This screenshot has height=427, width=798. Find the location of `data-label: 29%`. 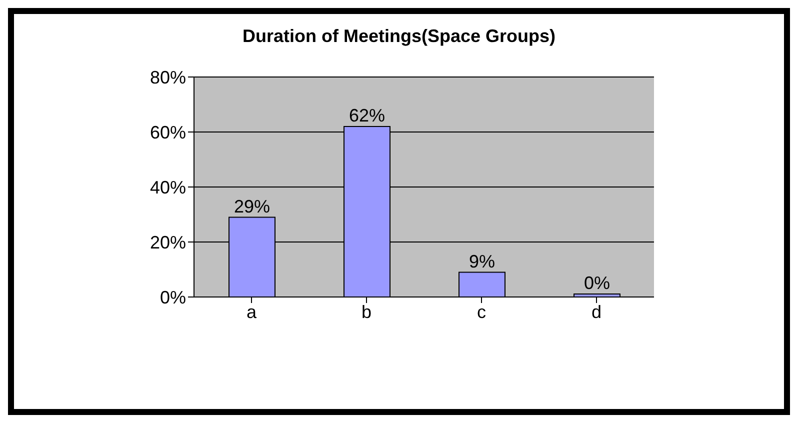

data-label: 29% is located at coordinates (252, 206).